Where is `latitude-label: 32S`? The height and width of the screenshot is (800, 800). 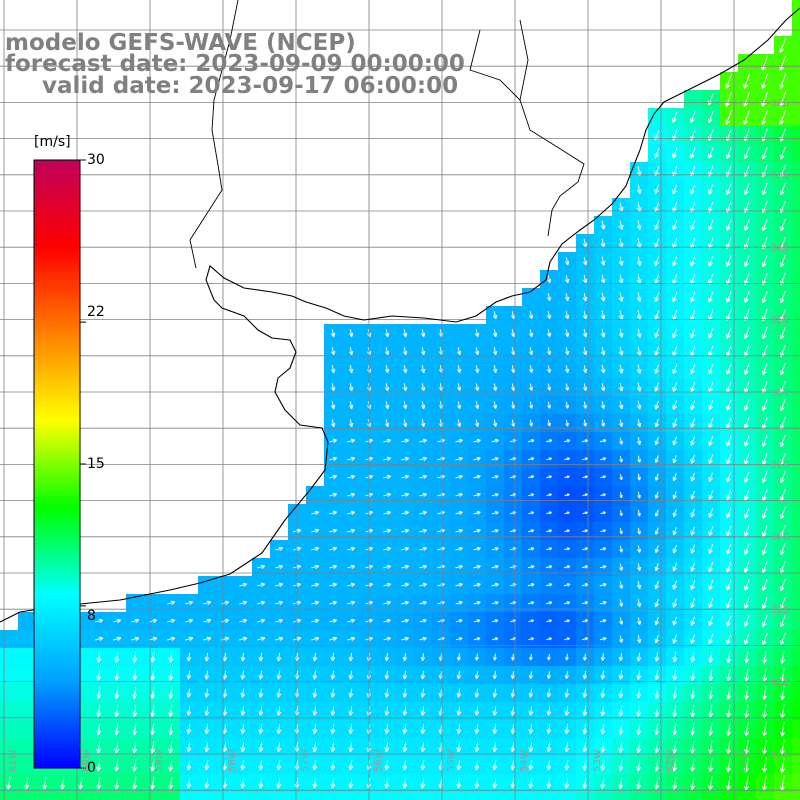
latitude-label: 32S is located at coordinates (780, 103).